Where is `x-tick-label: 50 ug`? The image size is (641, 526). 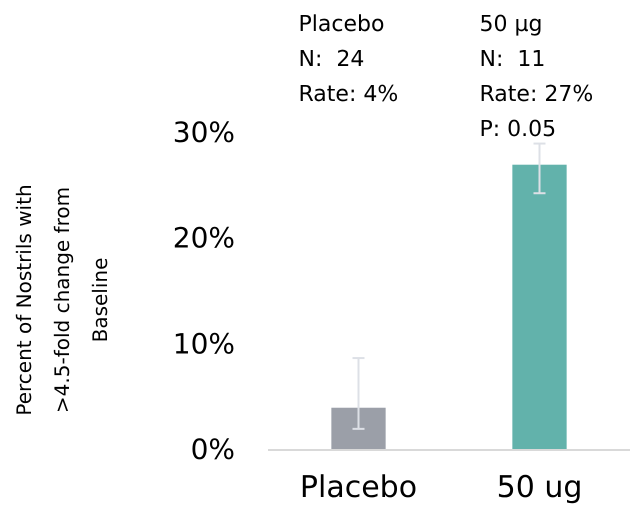 x-tick-label: 50 ug is located at coordinates (539, 487).